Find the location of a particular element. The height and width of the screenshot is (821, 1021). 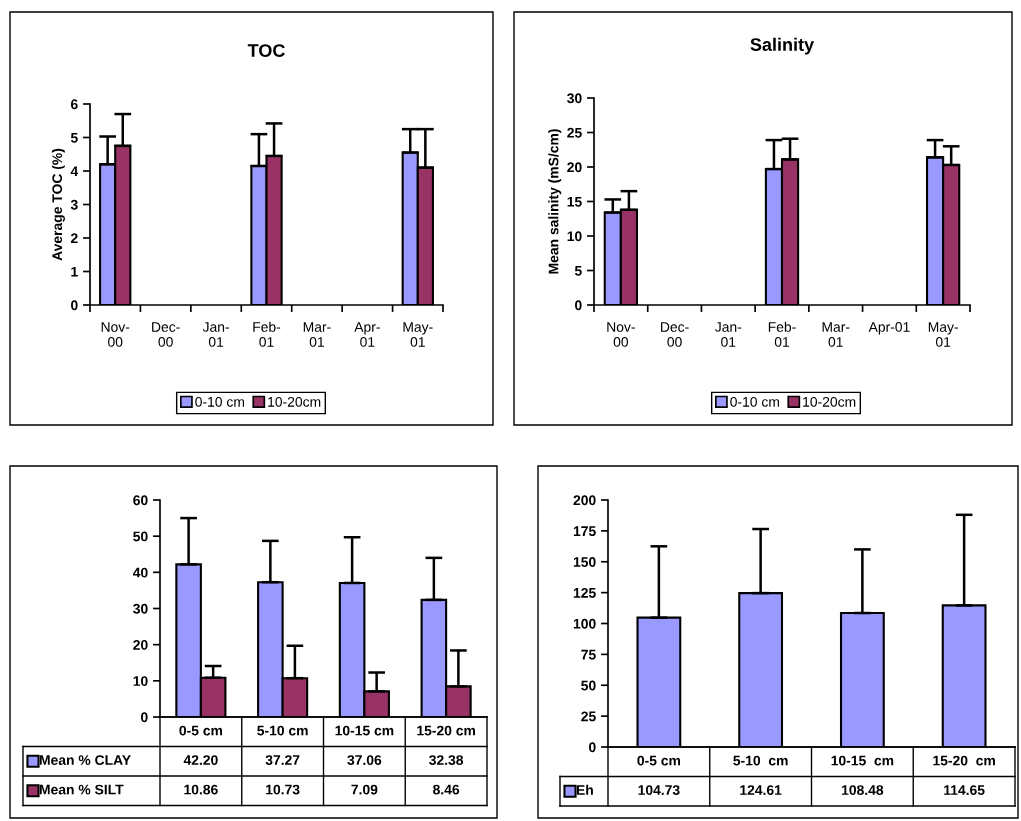

y-tick-label: 1 is located at coordinates (74, 271).